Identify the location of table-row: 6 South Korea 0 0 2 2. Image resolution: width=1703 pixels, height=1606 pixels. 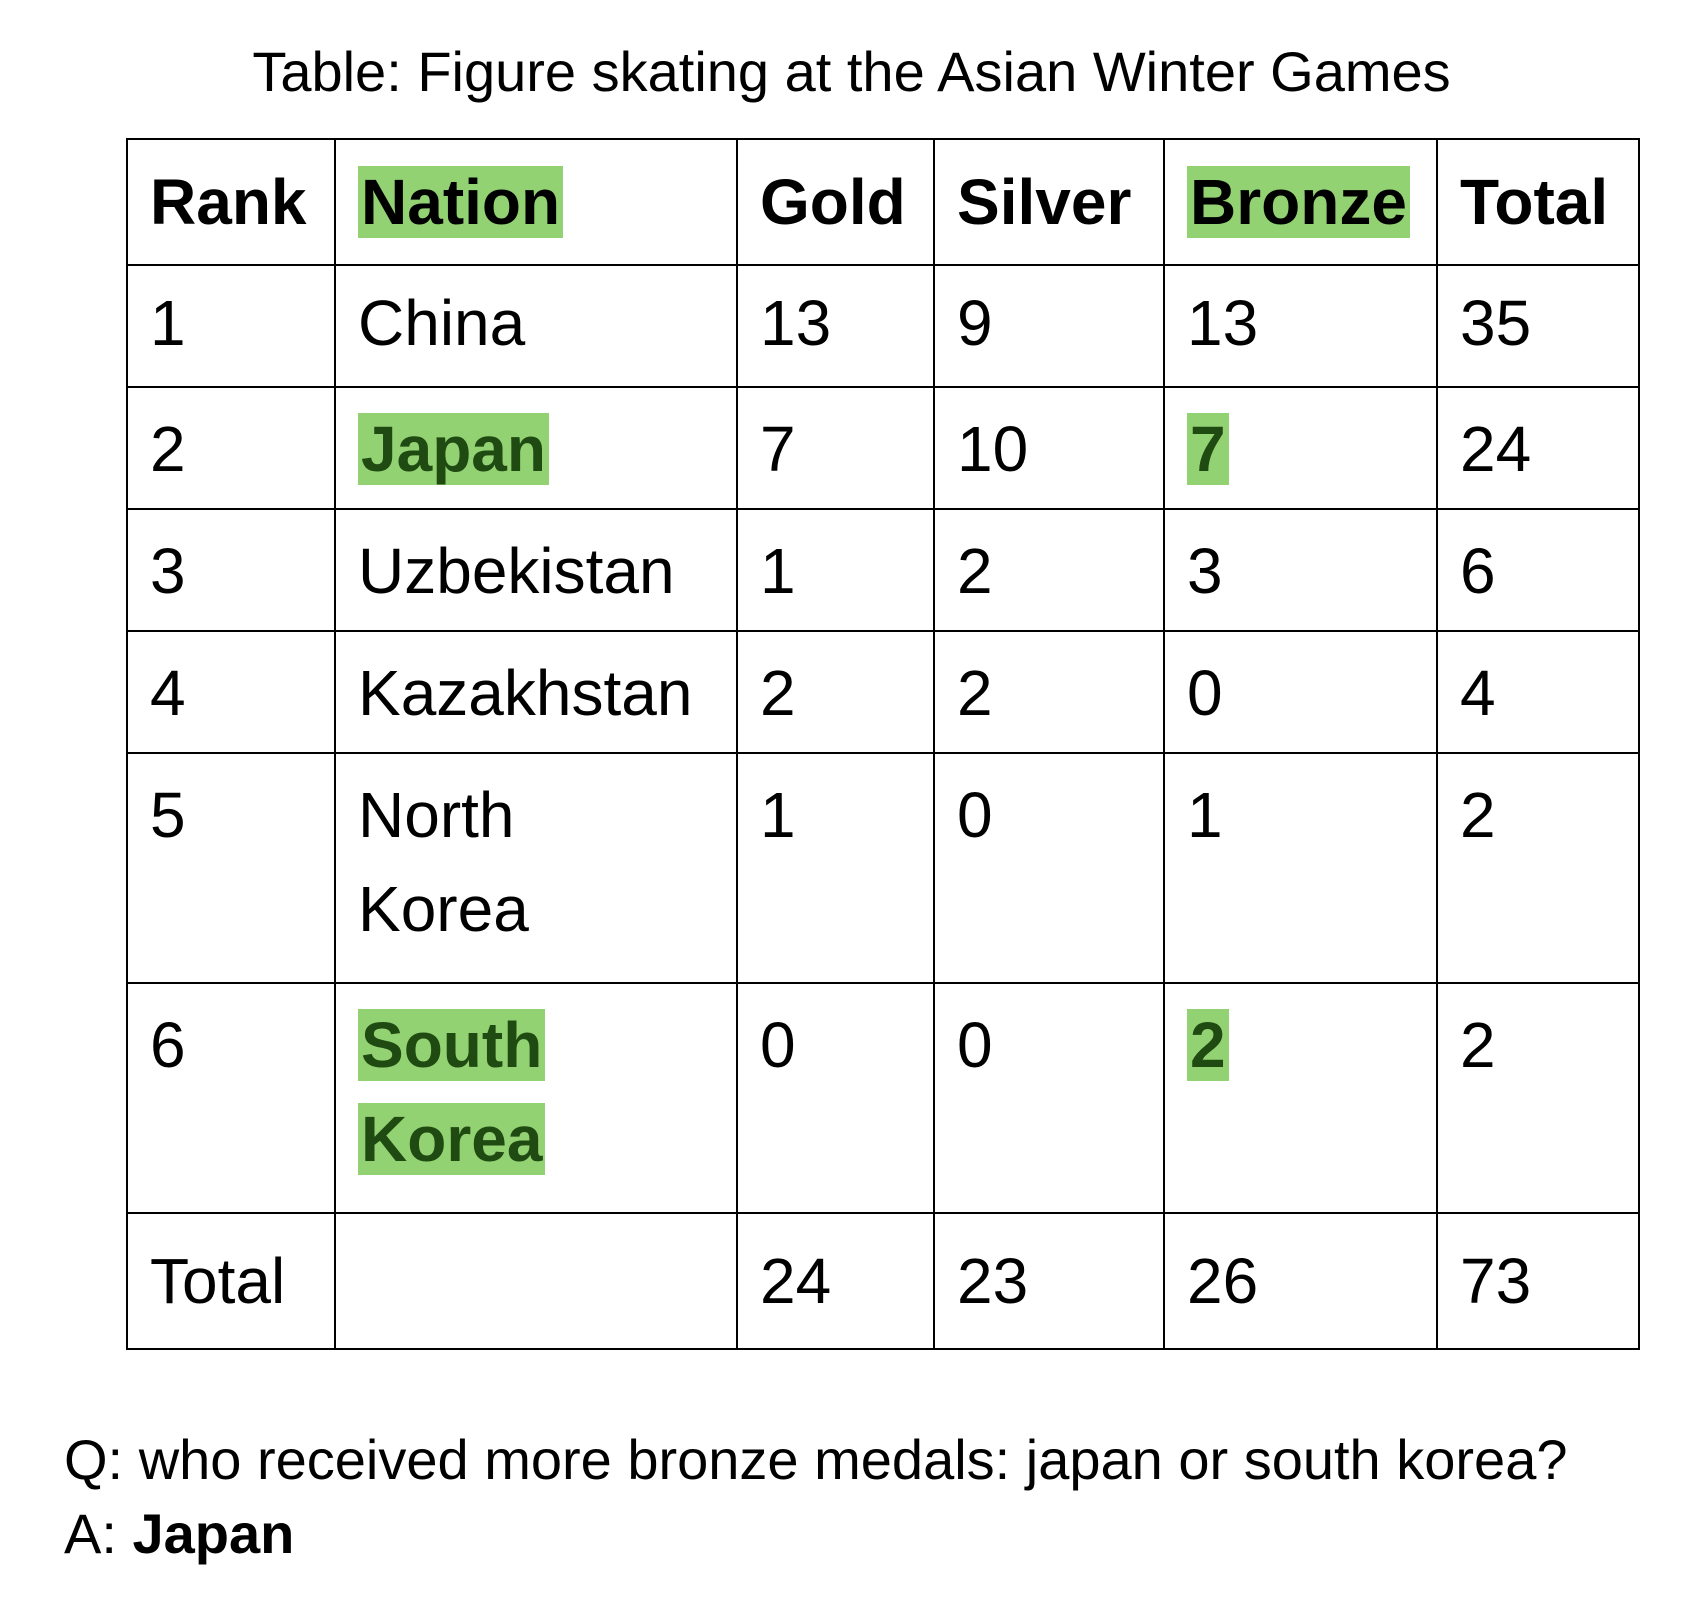
(883, 1098).